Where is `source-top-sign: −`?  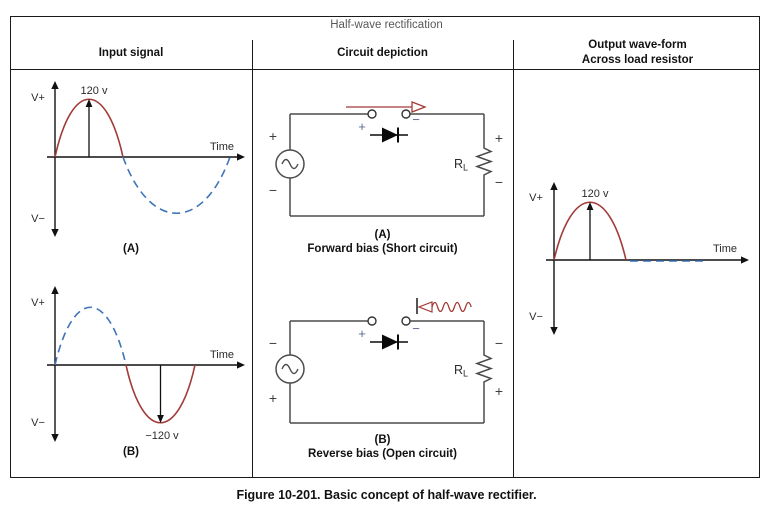
source-top-sign: − is located at coordinates (273, 343).